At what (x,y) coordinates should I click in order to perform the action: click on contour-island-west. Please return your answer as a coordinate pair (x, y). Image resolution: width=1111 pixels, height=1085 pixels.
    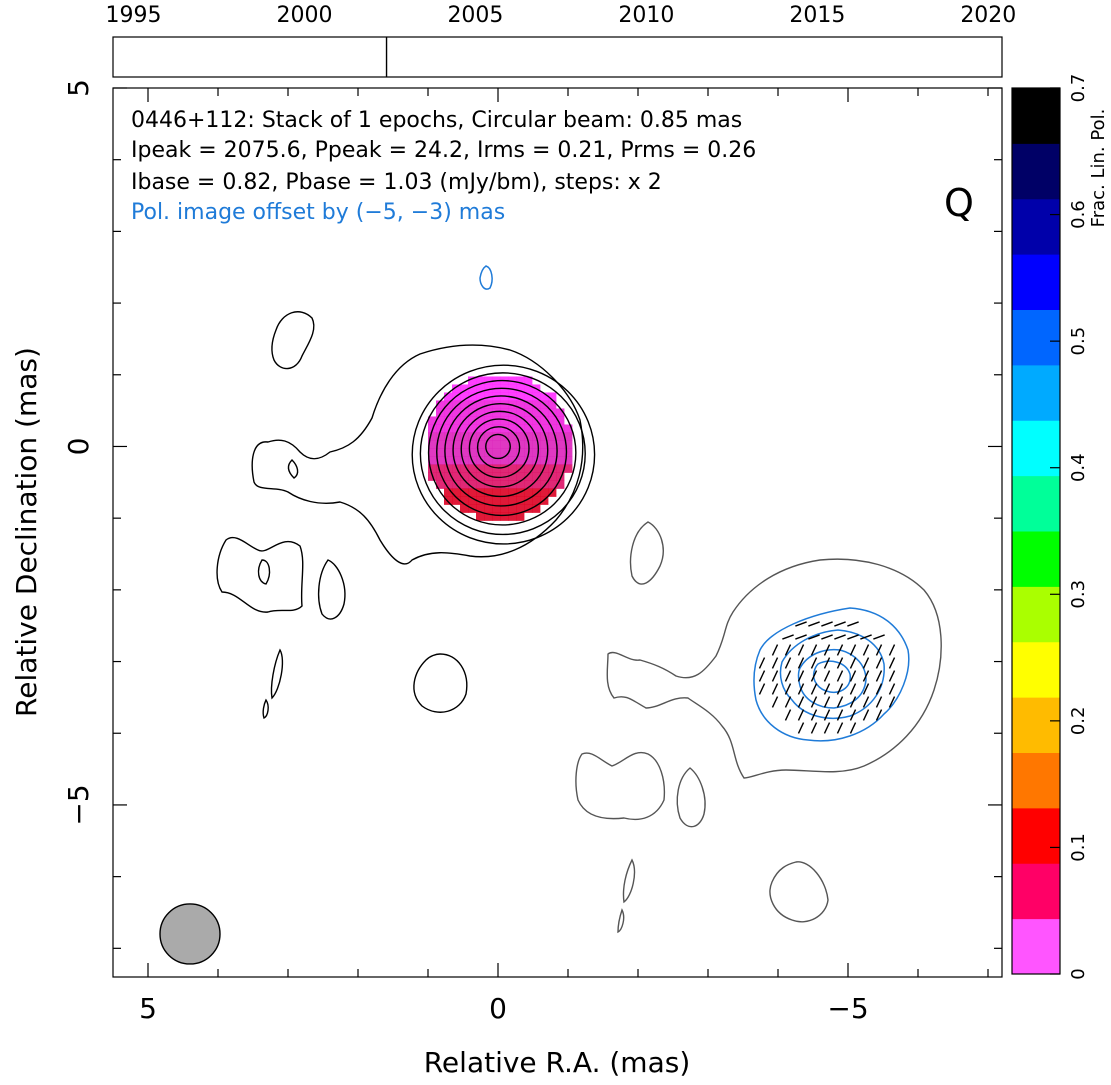
    Looking at the image, I should click on (260, 574).